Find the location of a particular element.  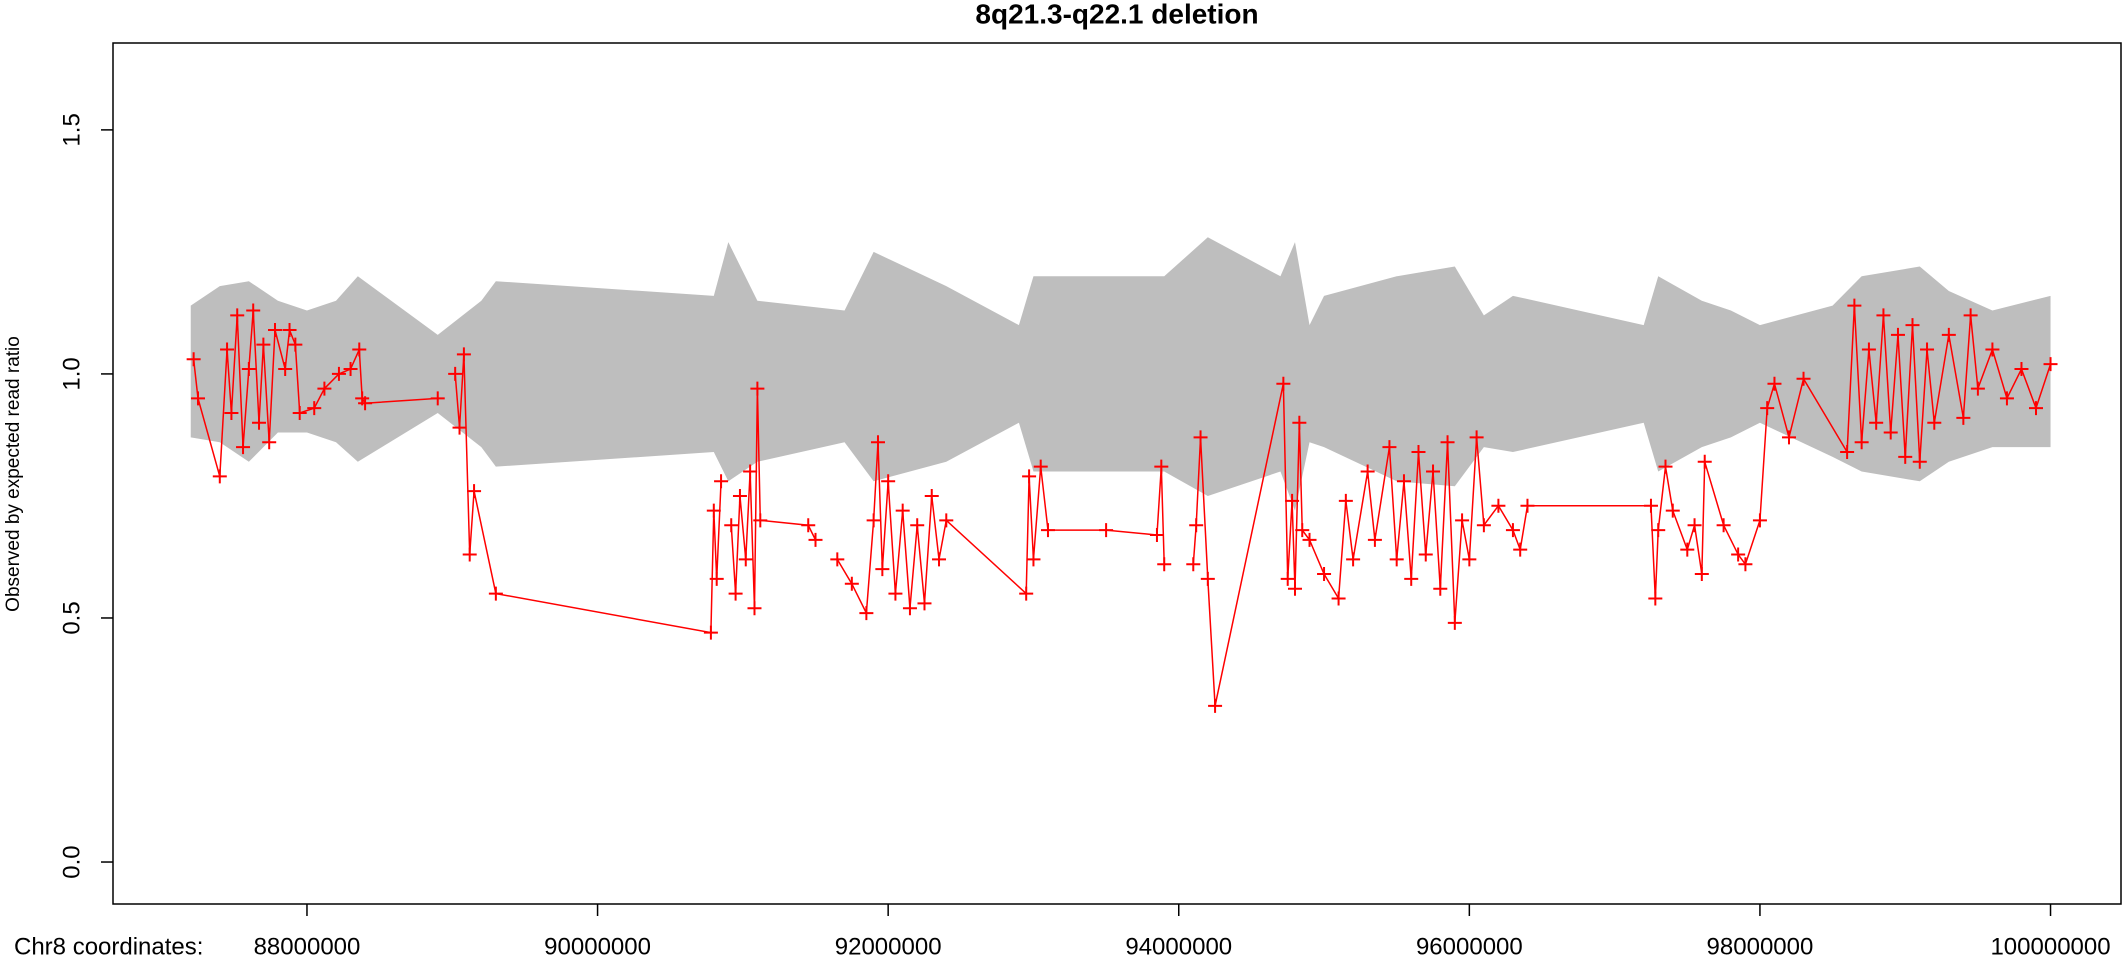

x-tick-label: 100000000 is located at coordinates (2050, 946).